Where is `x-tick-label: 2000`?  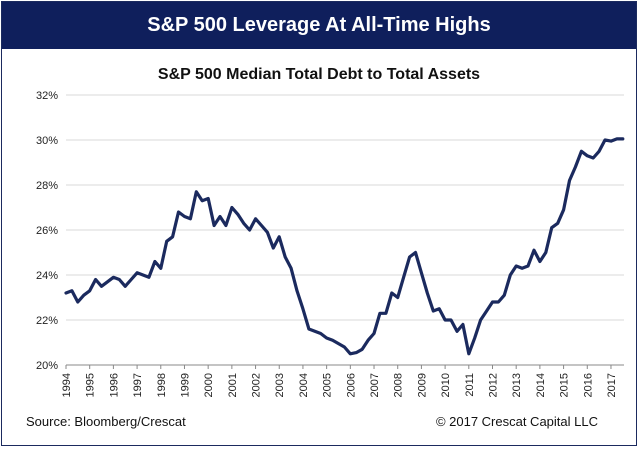
x-tick-label: 2000 is located at coordinates (209, 385).